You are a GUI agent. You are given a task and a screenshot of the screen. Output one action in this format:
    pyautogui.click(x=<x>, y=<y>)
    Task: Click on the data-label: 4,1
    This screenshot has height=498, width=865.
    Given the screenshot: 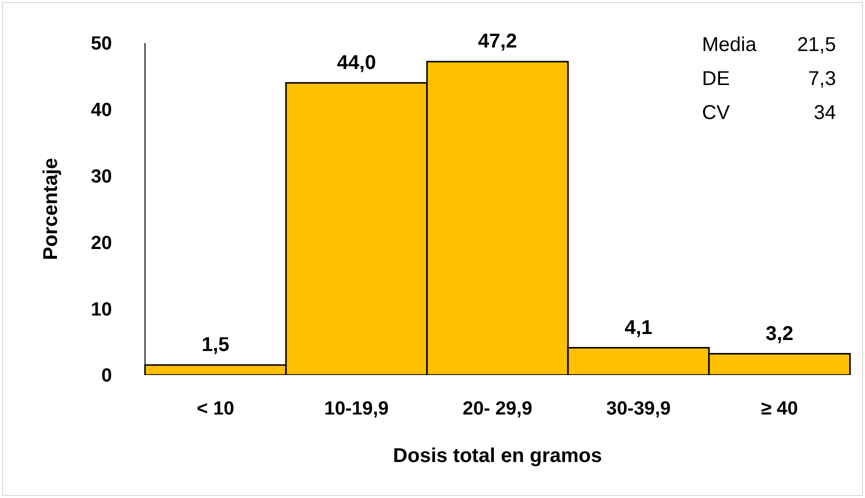 What is the action you would take?
    pyautogui.click(x=638, y=327)
    